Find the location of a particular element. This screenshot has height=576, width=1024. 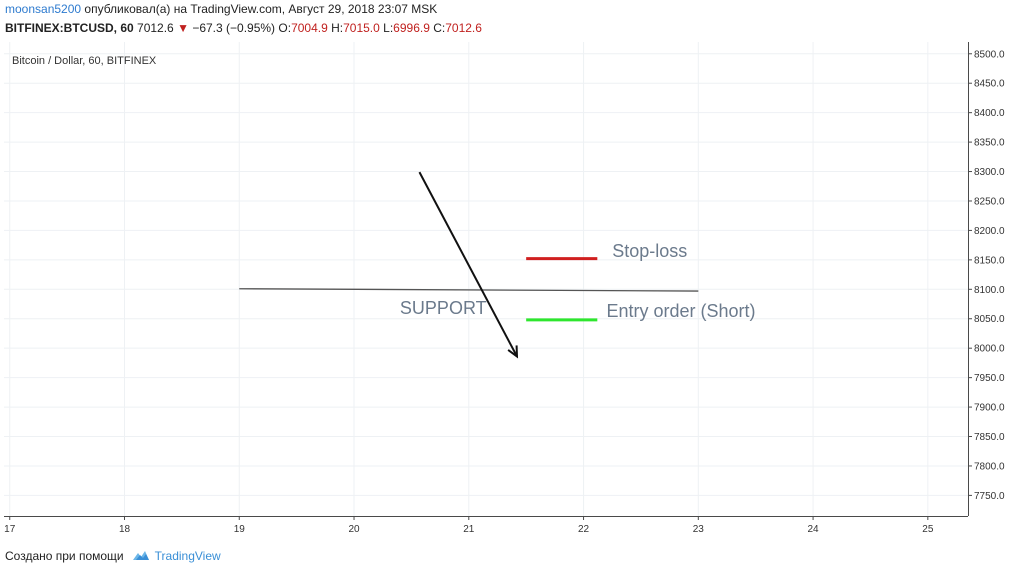

footer: Создано при помощи TradingView is located at coordinates (113, 556).